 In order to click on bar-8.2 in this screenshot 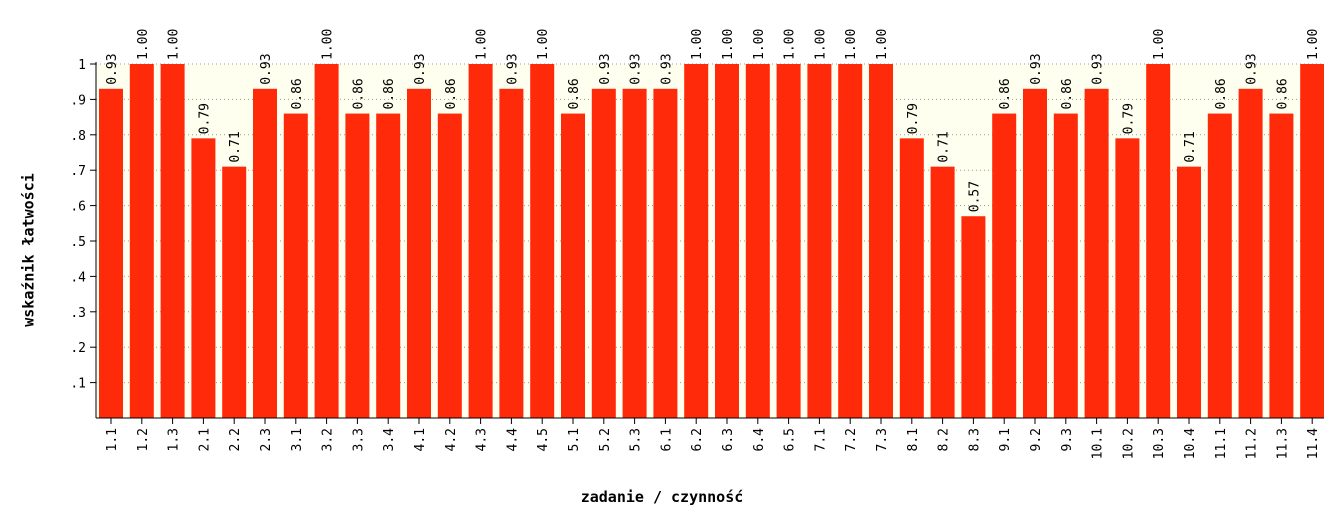, I will do `click(942, 292)`.